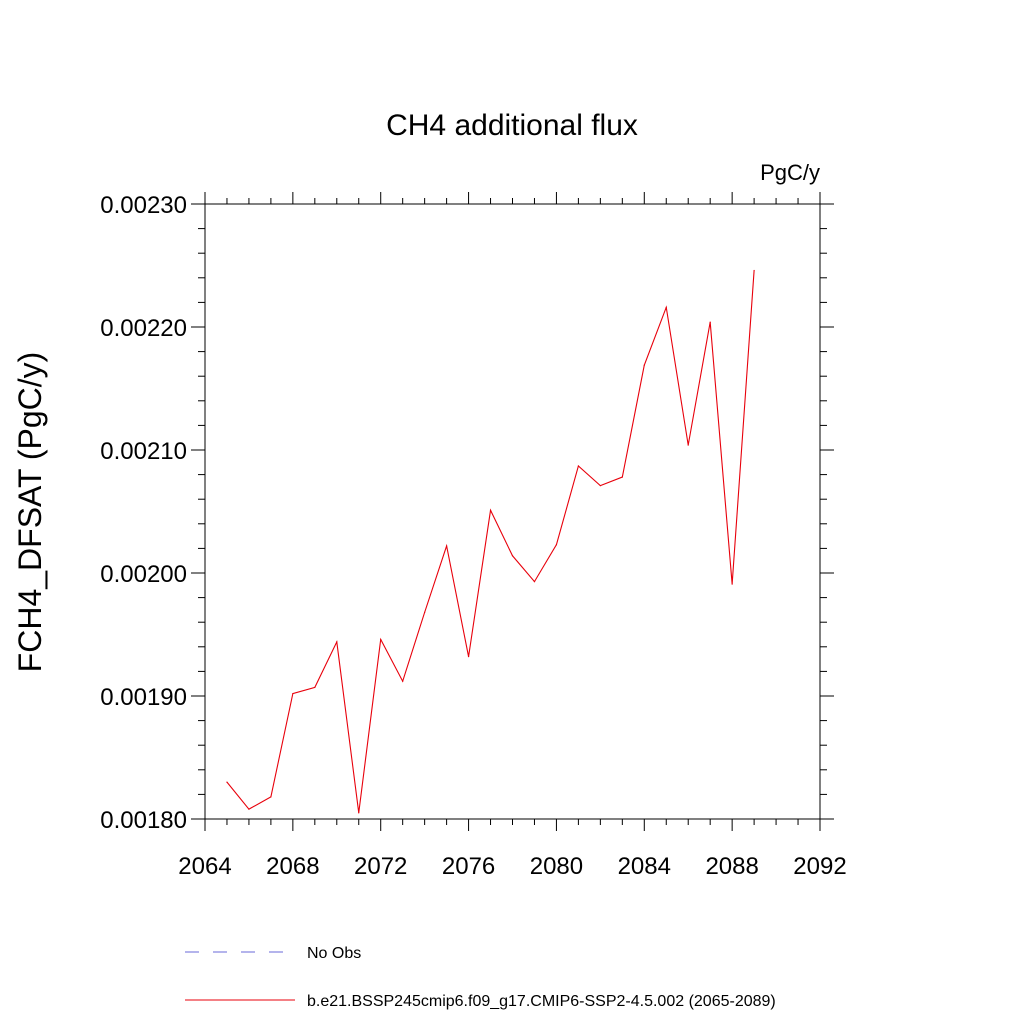 The image size is (1024, 1024). Describe the element at coordinates (819, 866) in the screenshot. I see `x-tick-label: 2092` at that location.